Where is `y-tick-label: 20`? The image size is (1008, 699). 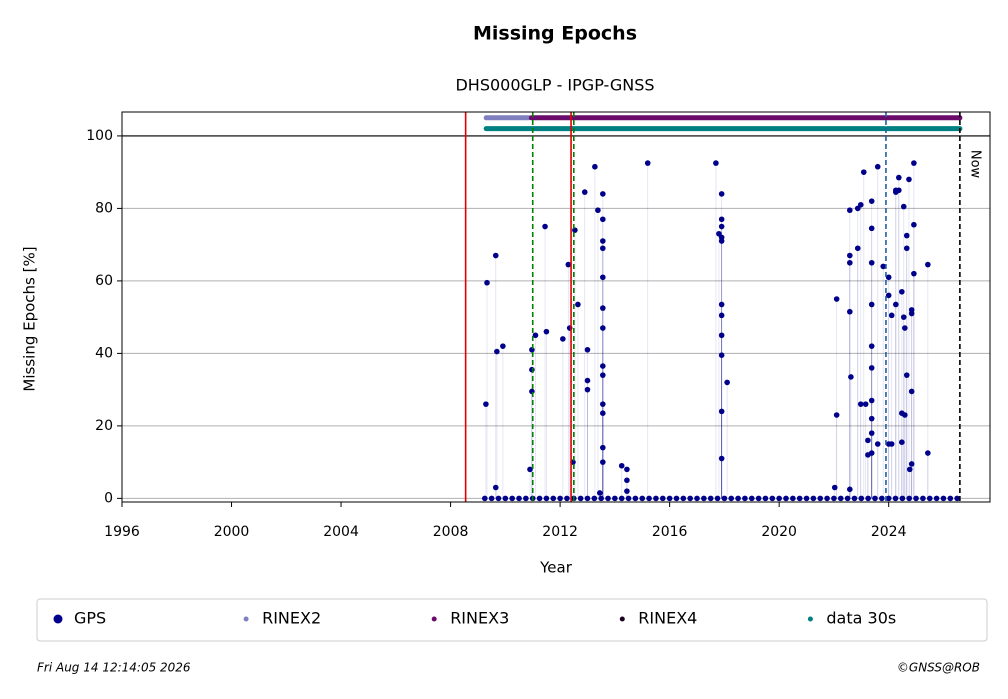 y-tick-label: 20 is located at coordinates (104, 426).